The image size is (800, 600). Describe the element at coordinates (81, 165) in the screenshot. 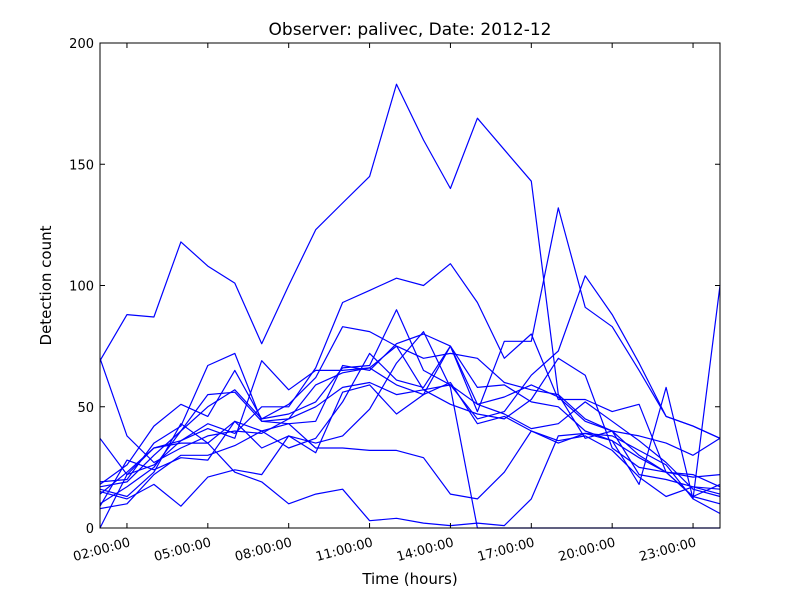

I see `y-tick-label-4: 150` at that location.